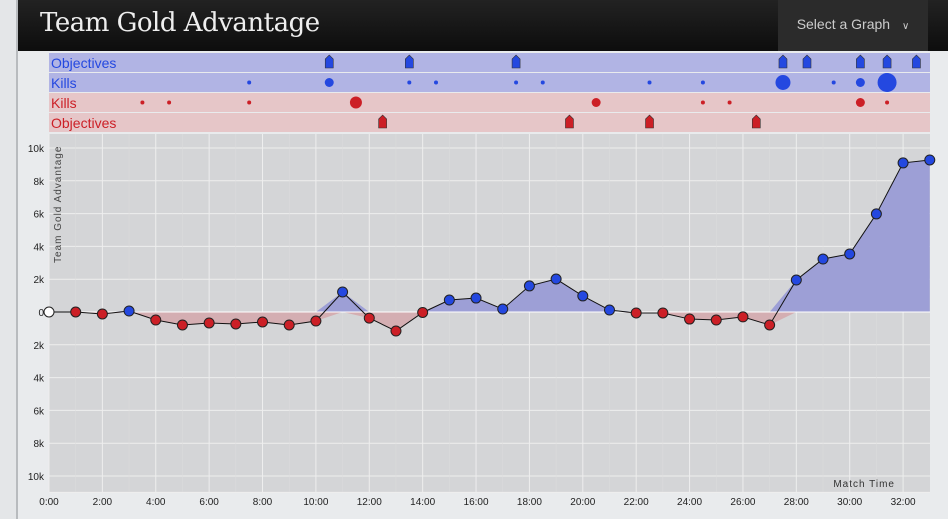 The image size is (948, 519). What do you see at coordinates (263, 502) in the screenshot?
I see `x-tick-label: 8:00` at bounding box center [263, 502].